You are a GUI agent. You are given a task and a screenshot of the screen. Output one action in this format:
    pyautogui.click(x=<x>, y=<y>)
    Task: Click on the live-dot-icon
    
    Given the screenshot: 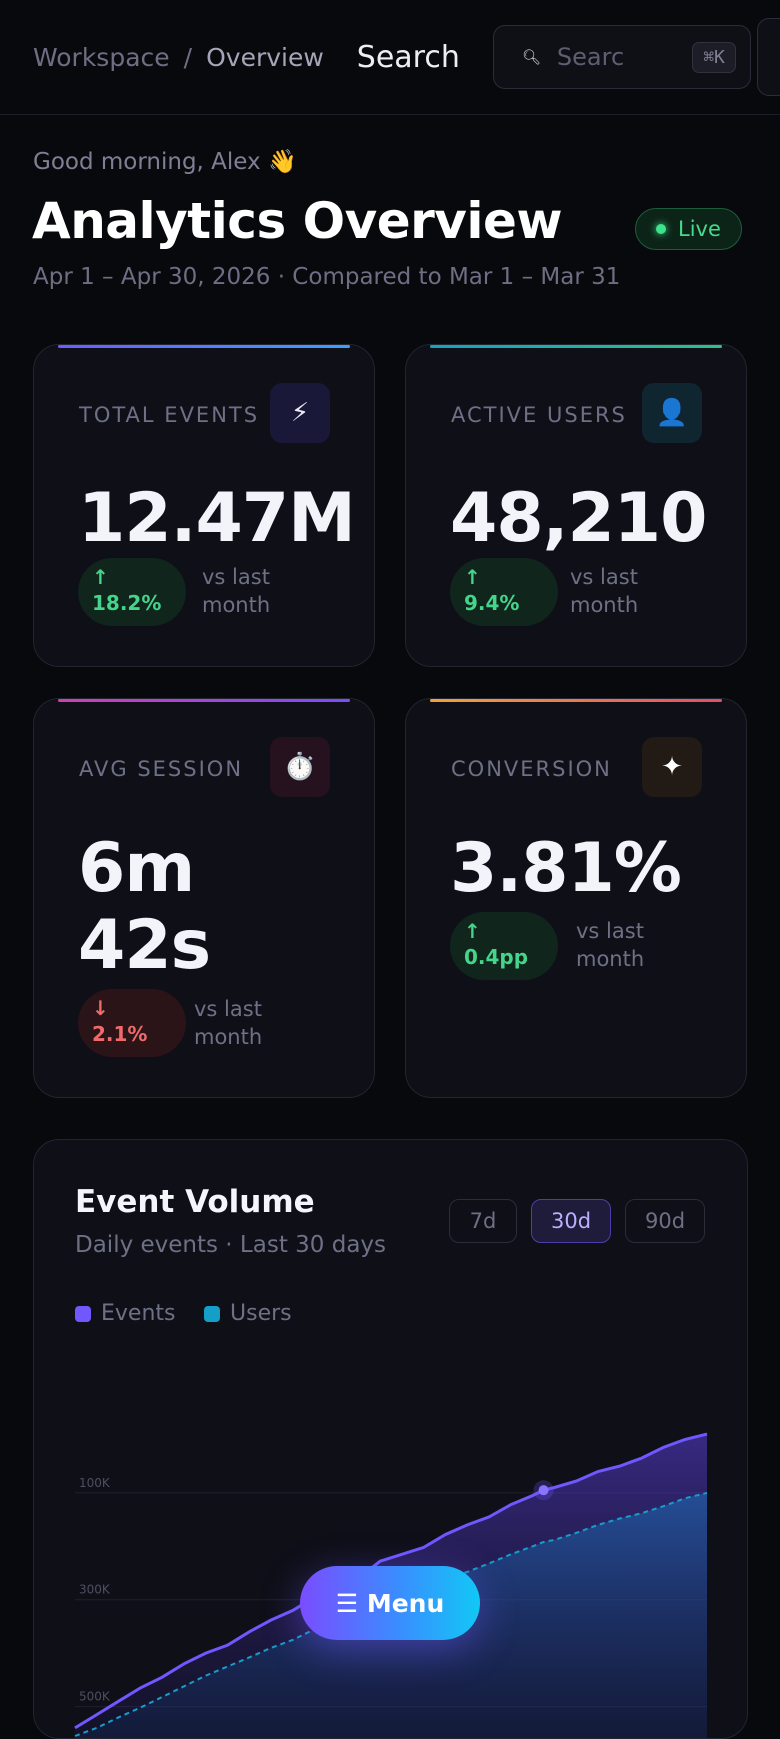 What is the action you would take?
    pyautogui.click(x=661, y=229)
    